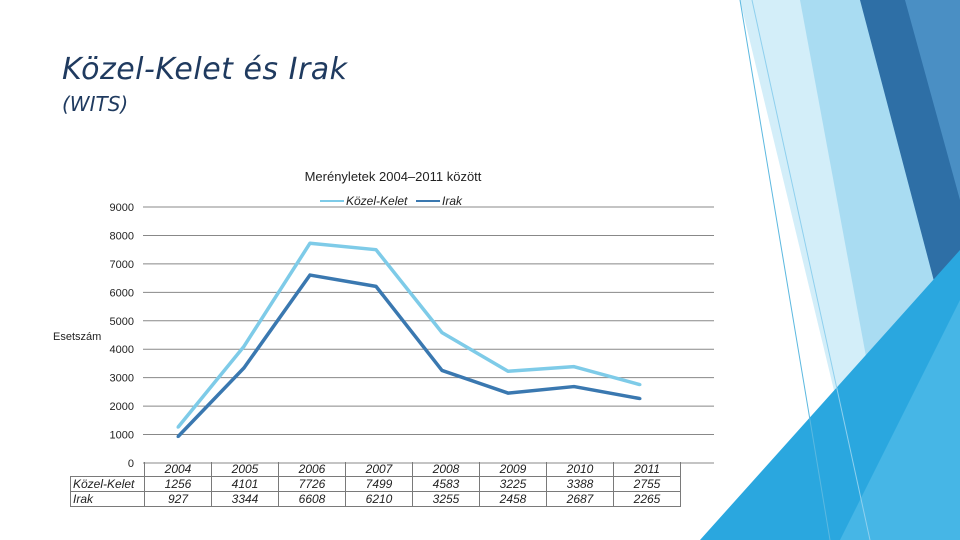 Image resolution: width=960 pixels, height=540 pixels. I want to click on slide-subtitle: (WITS), so click(95, 104).